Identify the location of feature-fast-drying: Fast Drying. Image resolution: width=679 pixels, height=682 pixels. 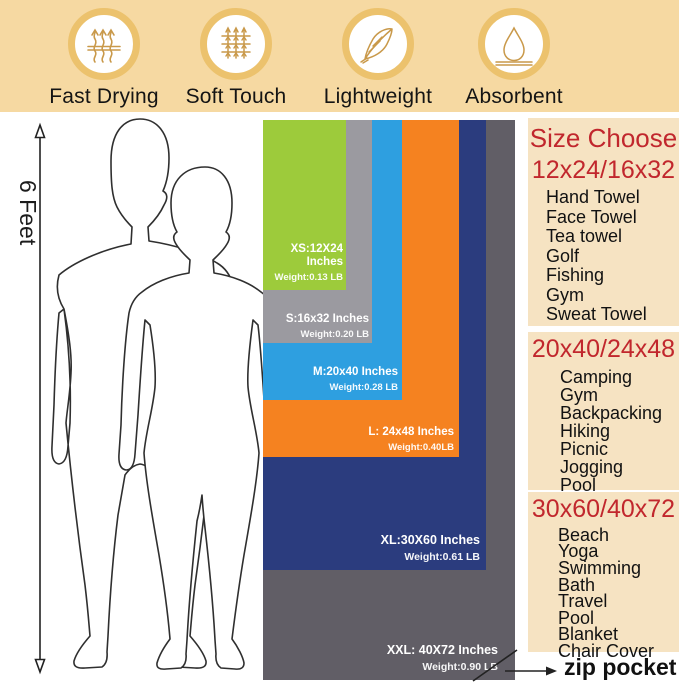
(104, 58).